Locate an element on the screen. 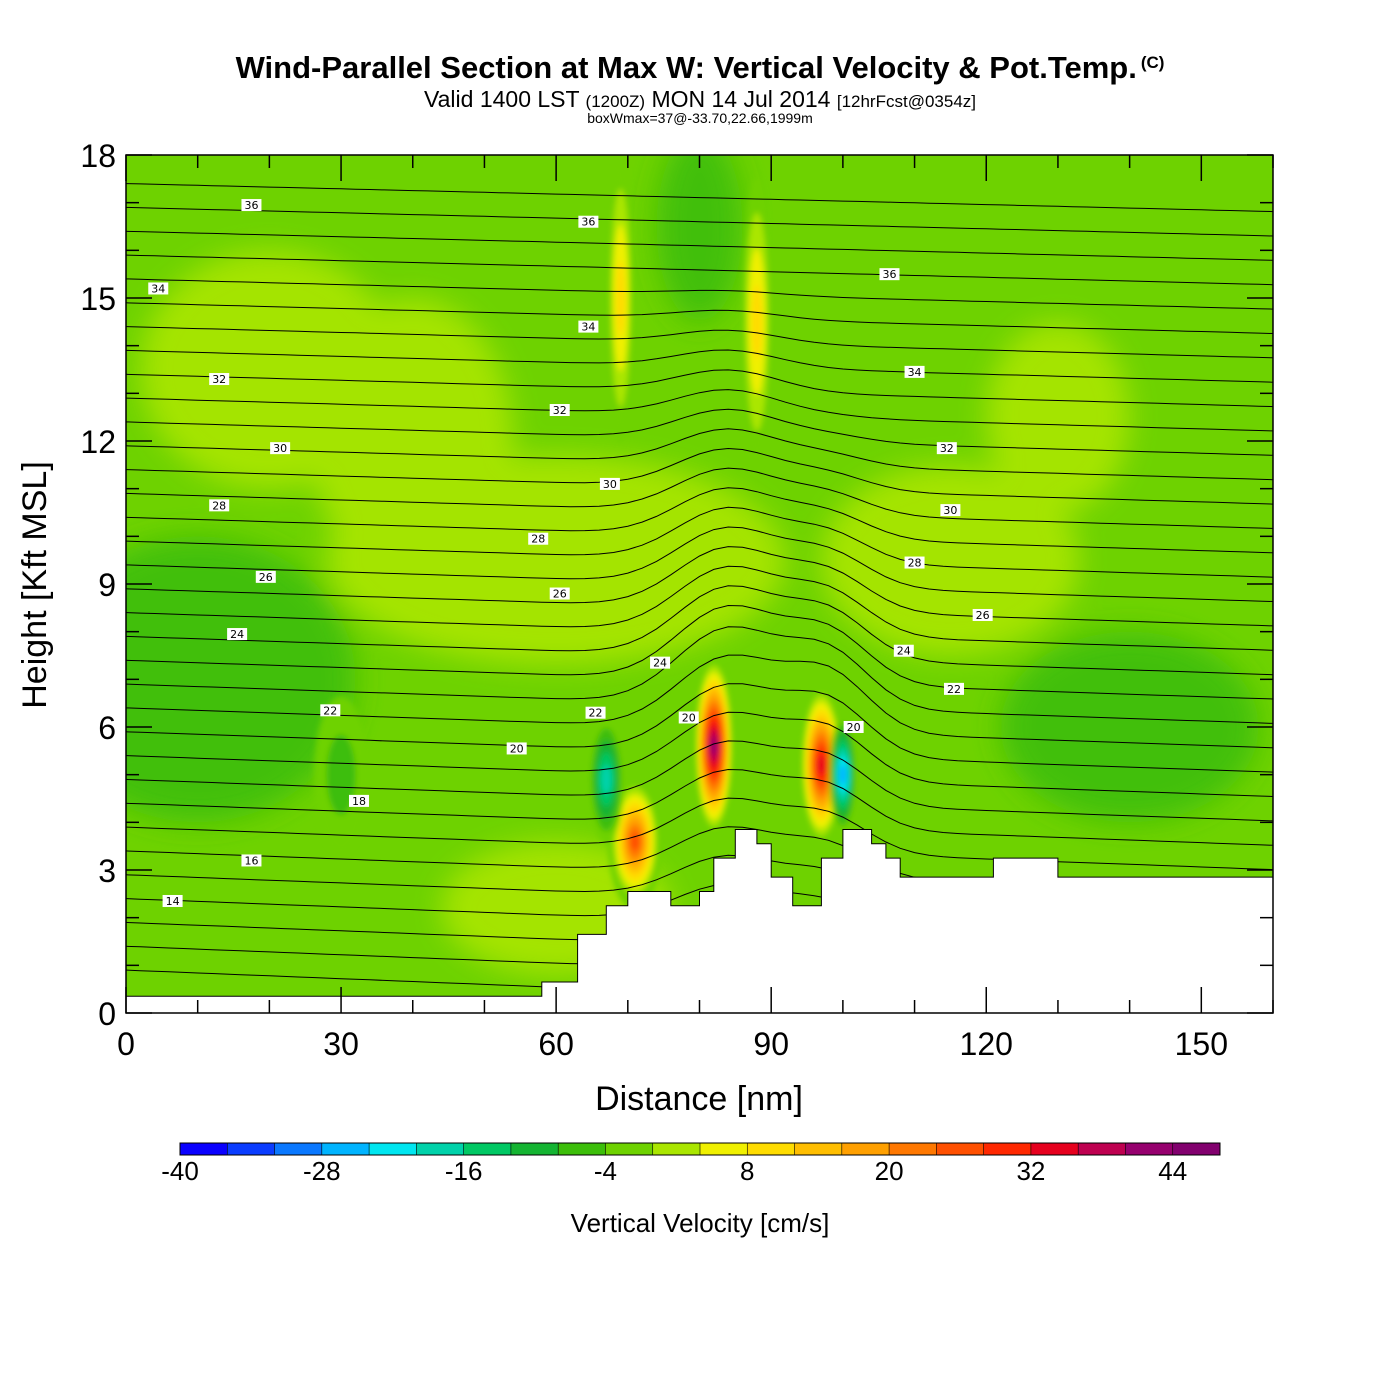  theta-label-text: 18 is located at coordinates (359, 801).